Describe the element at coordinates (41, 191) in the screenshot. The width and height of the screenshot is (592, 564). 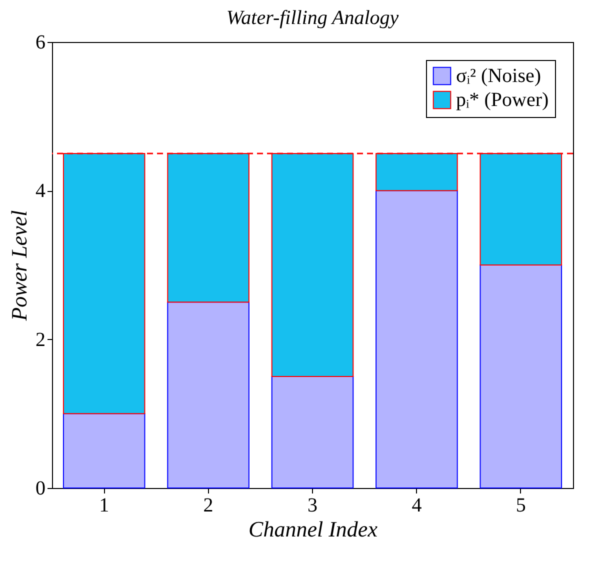
I see `y-tick-label: 4` at that location.